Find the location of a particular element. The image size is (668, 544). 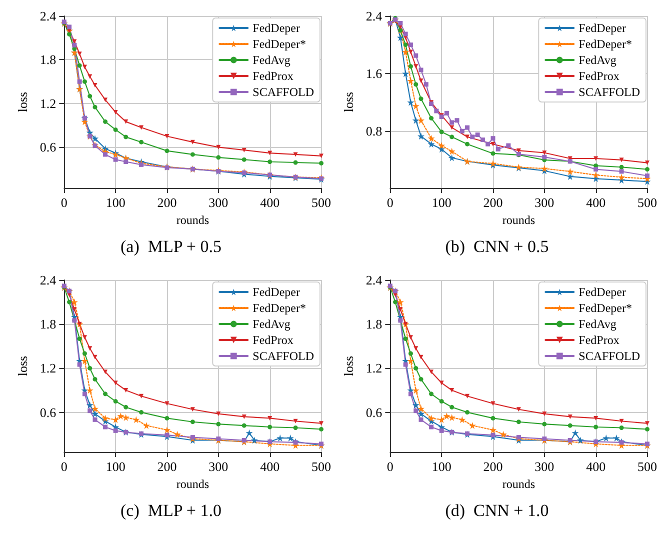

legend-label: FedAvg is located at coordinates (597, 60).